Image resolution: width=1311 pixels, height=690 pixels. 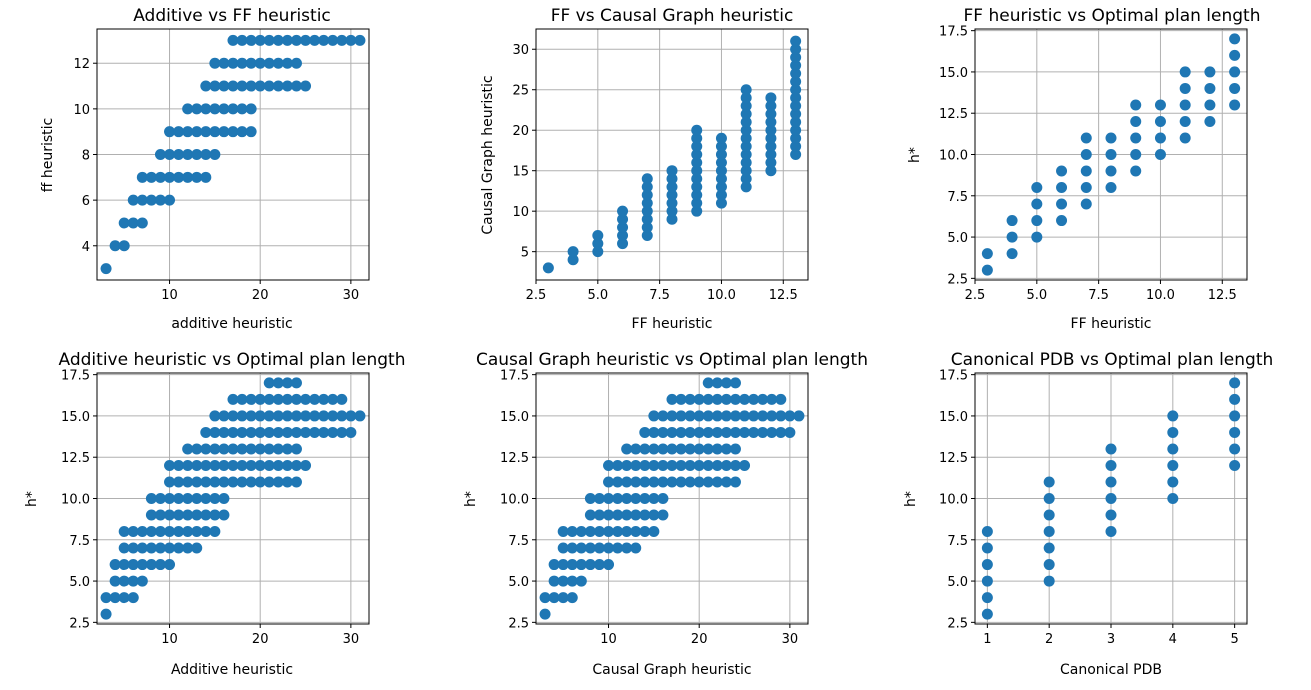 What do you see at coordinates (957, 197) in the screenshot?
I see `y-tick-label: 7.5` at bounding box center [957, 197].